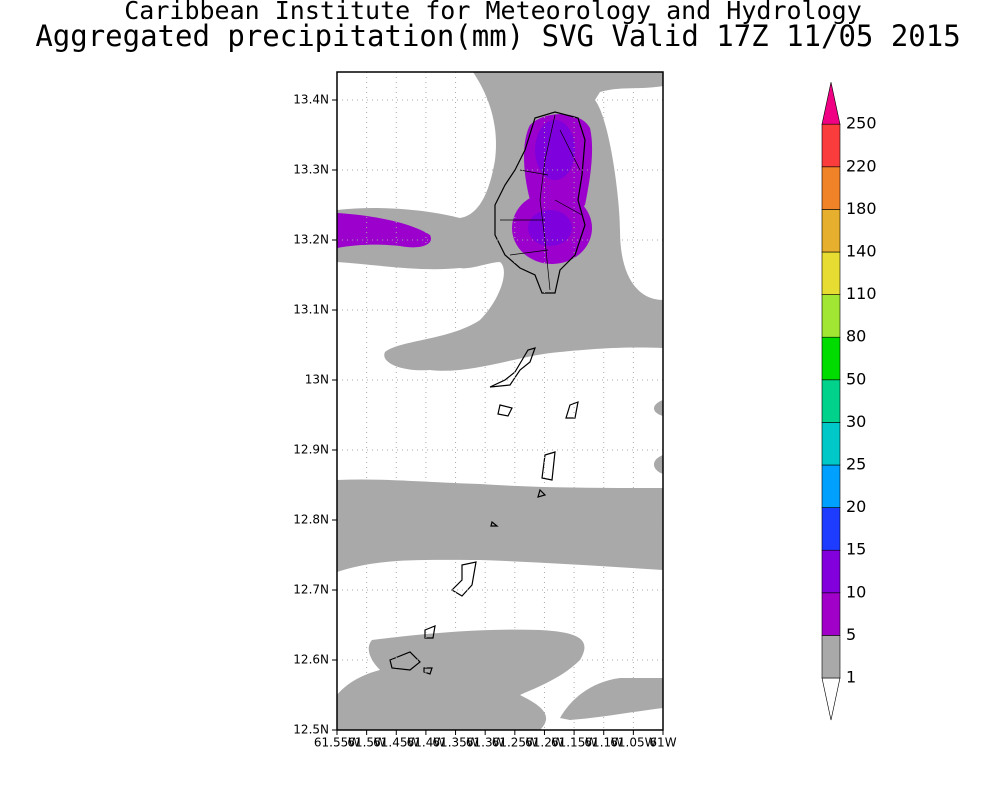 The image size is (1000, 800). Describe the element at coordinates (856, 549) in the screenshot. I see `colorbar-label: 15` at that location.